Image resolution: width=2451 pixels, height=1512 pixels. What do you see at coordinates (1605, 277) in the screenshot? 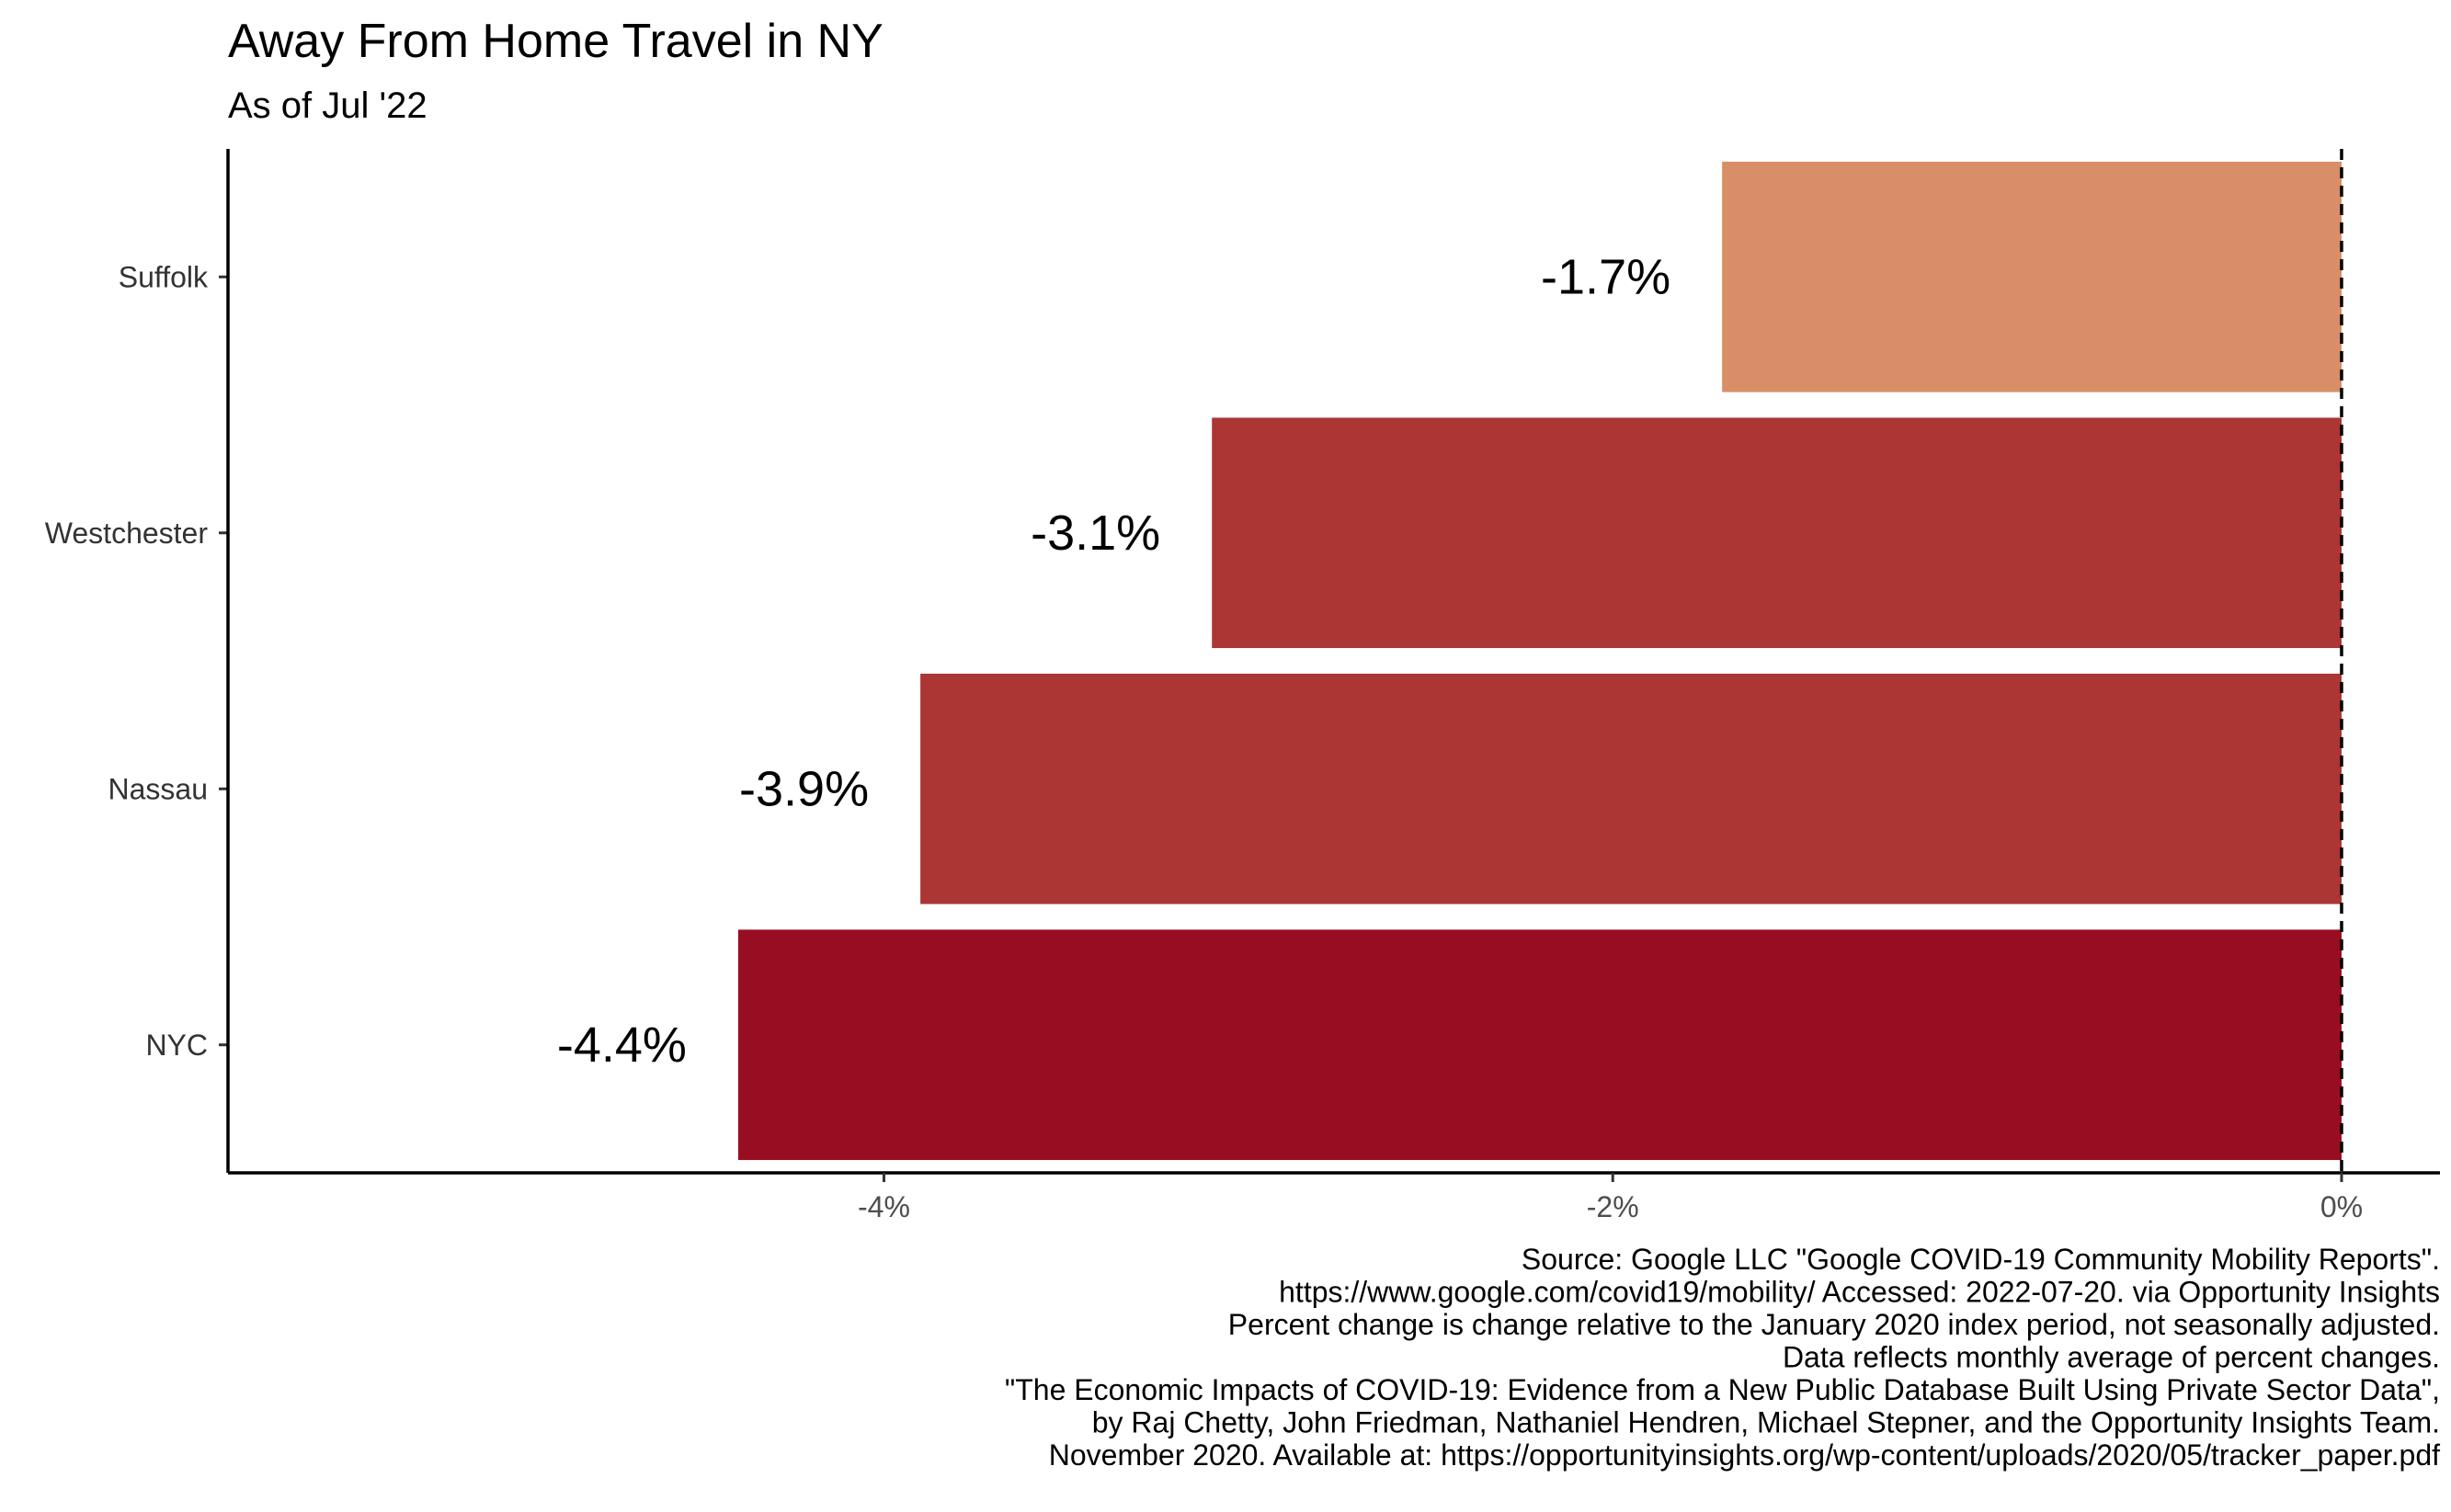
I see `value-label-suffolk: -1.7%` at bounding box center [1605, 277].